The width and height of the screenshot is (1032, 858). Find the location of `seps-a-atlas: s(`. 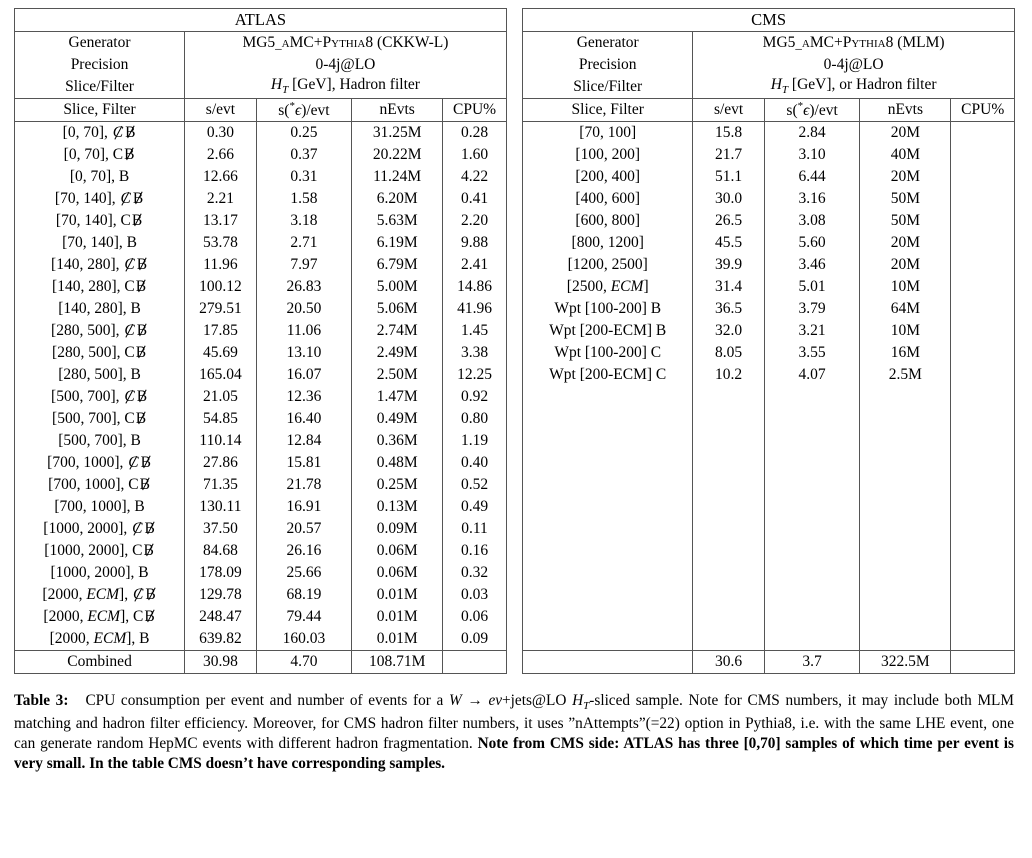

seps-a-atlas: s( is located at coordinates (284, 111).